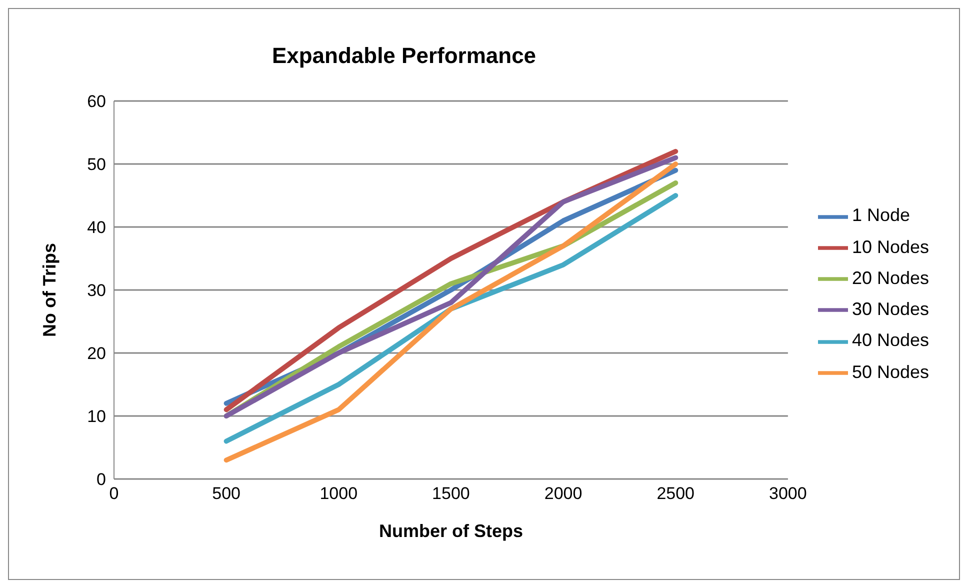 The image size is (968, 588). Describe the element at coordinates (96, 102) in the screenshot. I see `y-tick-label: 60` at that location.